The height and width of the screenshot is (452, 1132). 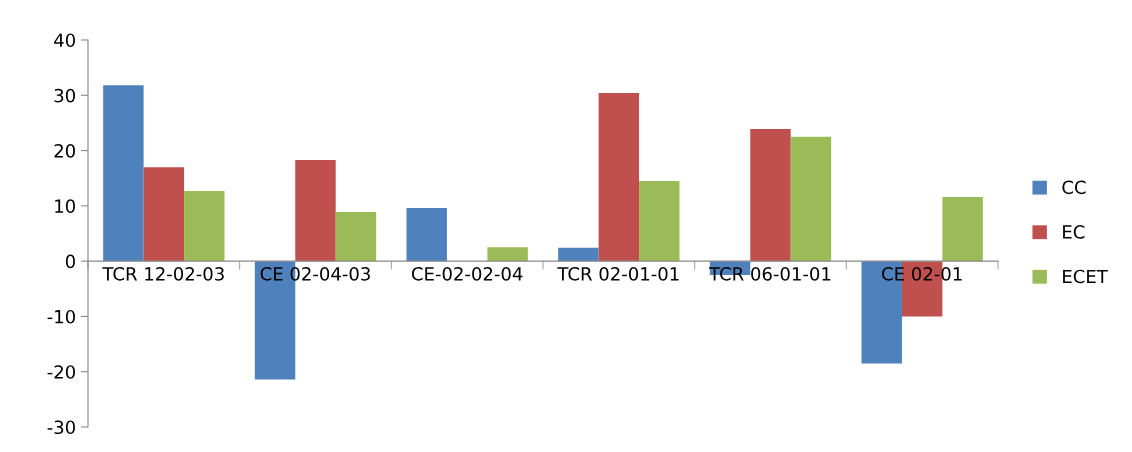 What do you see at coordinates (61, 316) in the screenshot?
I see `y-tick-label: -10` at bounding box center [61, 316].